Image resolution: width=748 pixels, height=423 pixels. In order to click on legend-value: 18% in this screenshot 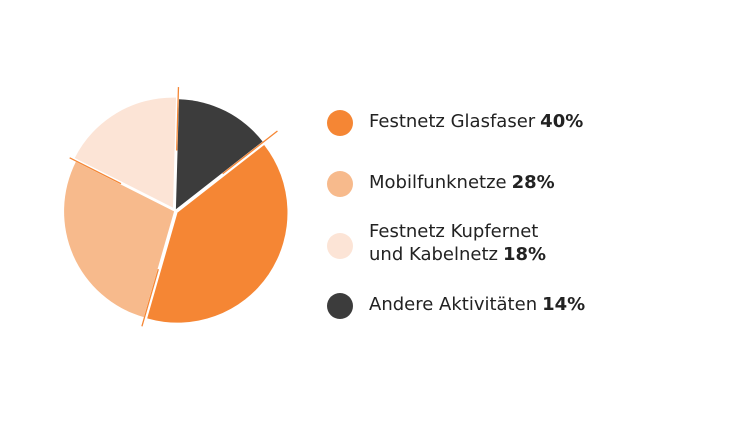, I will do `click(524, 254)`.